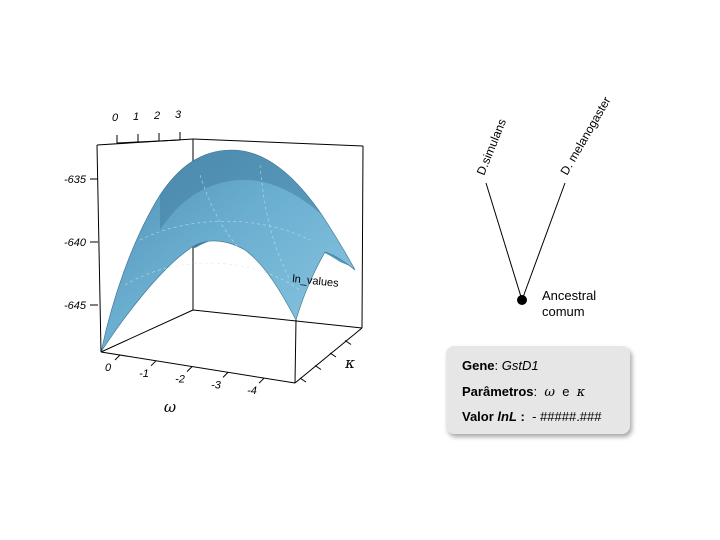 The width and height of the screenshot is (720, 540). I want to click on omega-tick-label: -3, so click(216, 385).